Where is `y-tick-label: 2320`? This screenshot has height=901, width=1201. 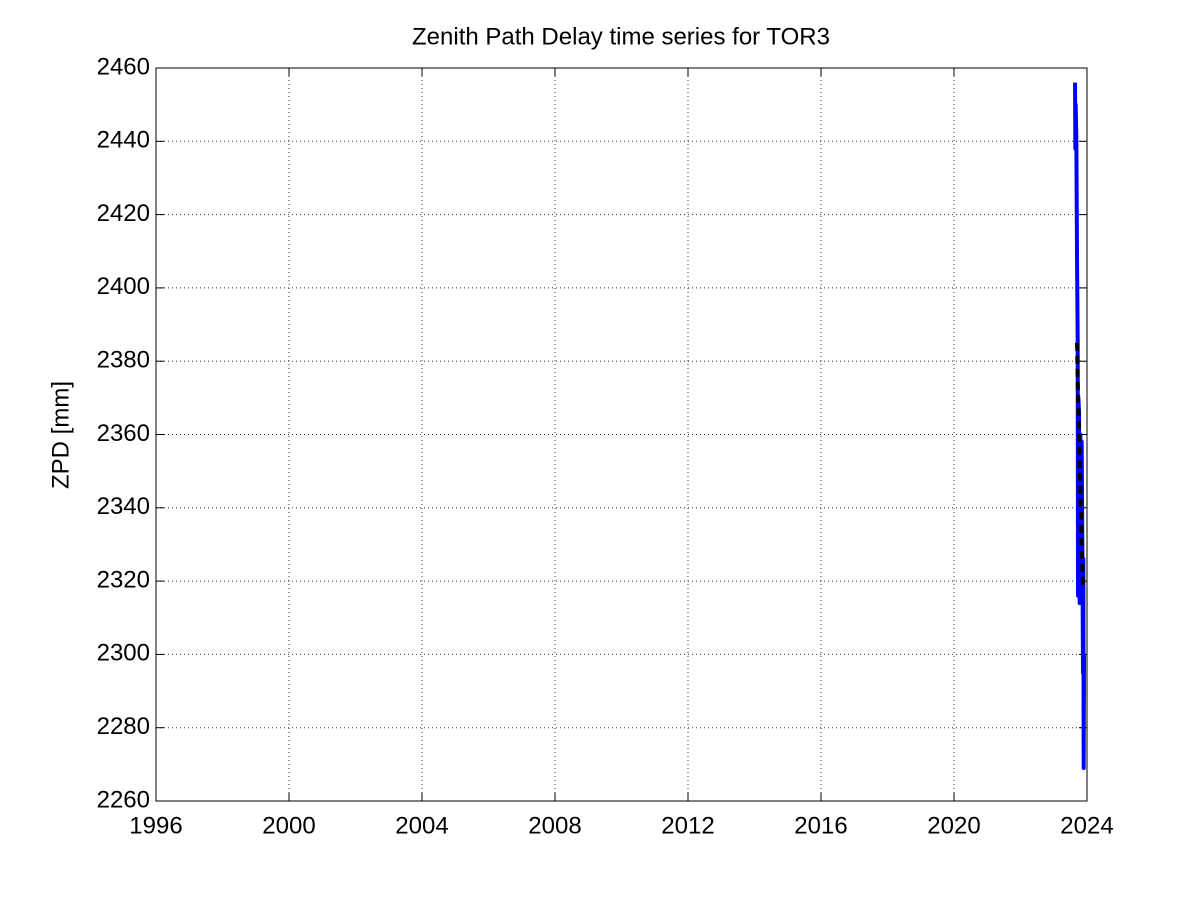 y-tick-label: 2320 is located at coordinates (123, 579).